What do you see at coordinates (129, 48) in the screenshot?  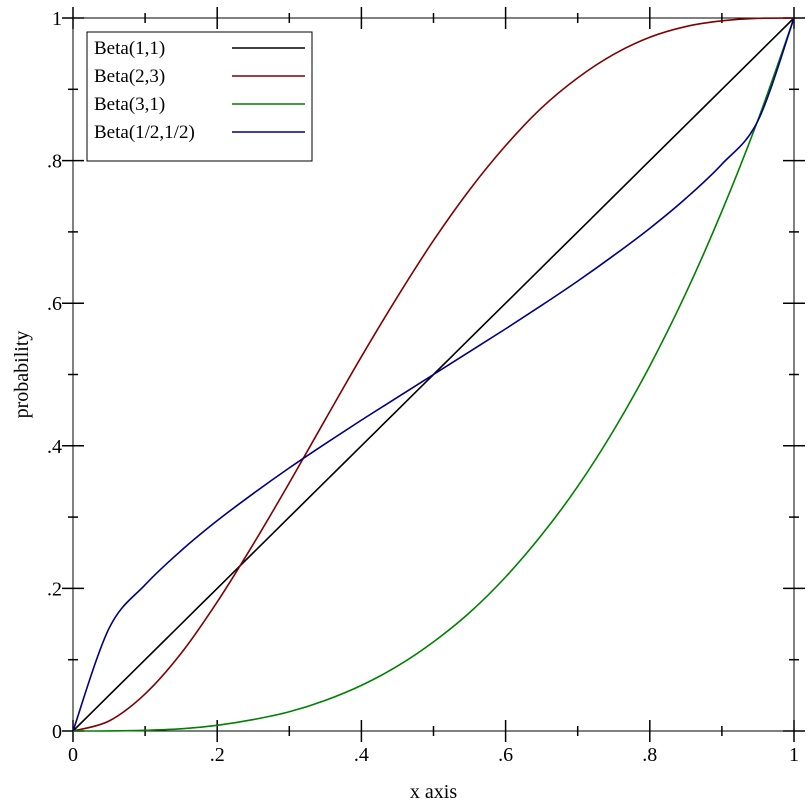 I see `legend-label-beta-1-1: Beta(1,1)` at bounding box center [129, 48].